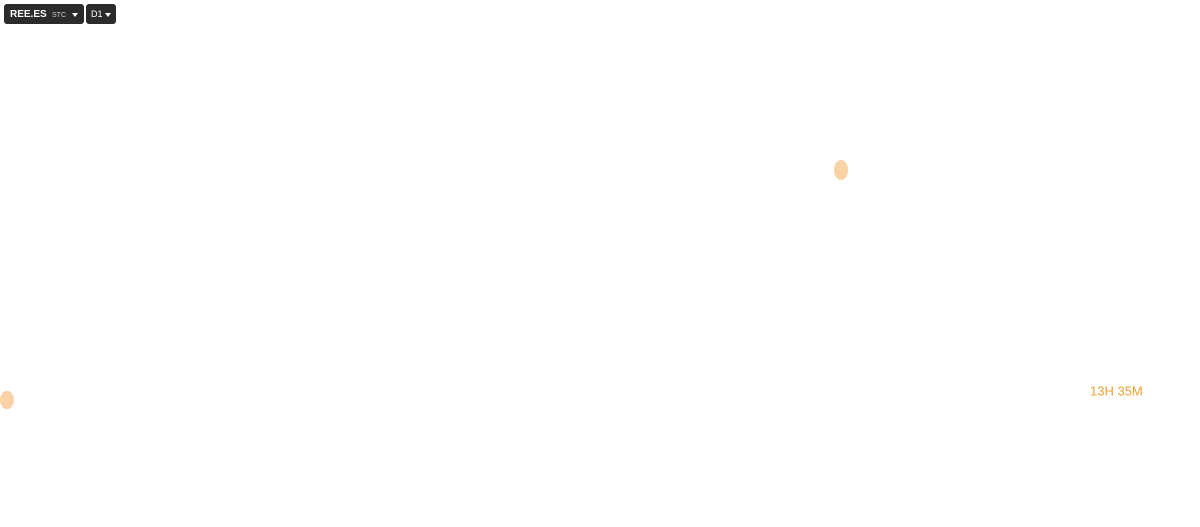 The height and width of the screenshot is (527, 1200). I want to click on timeframe-button, so click(101, 14).